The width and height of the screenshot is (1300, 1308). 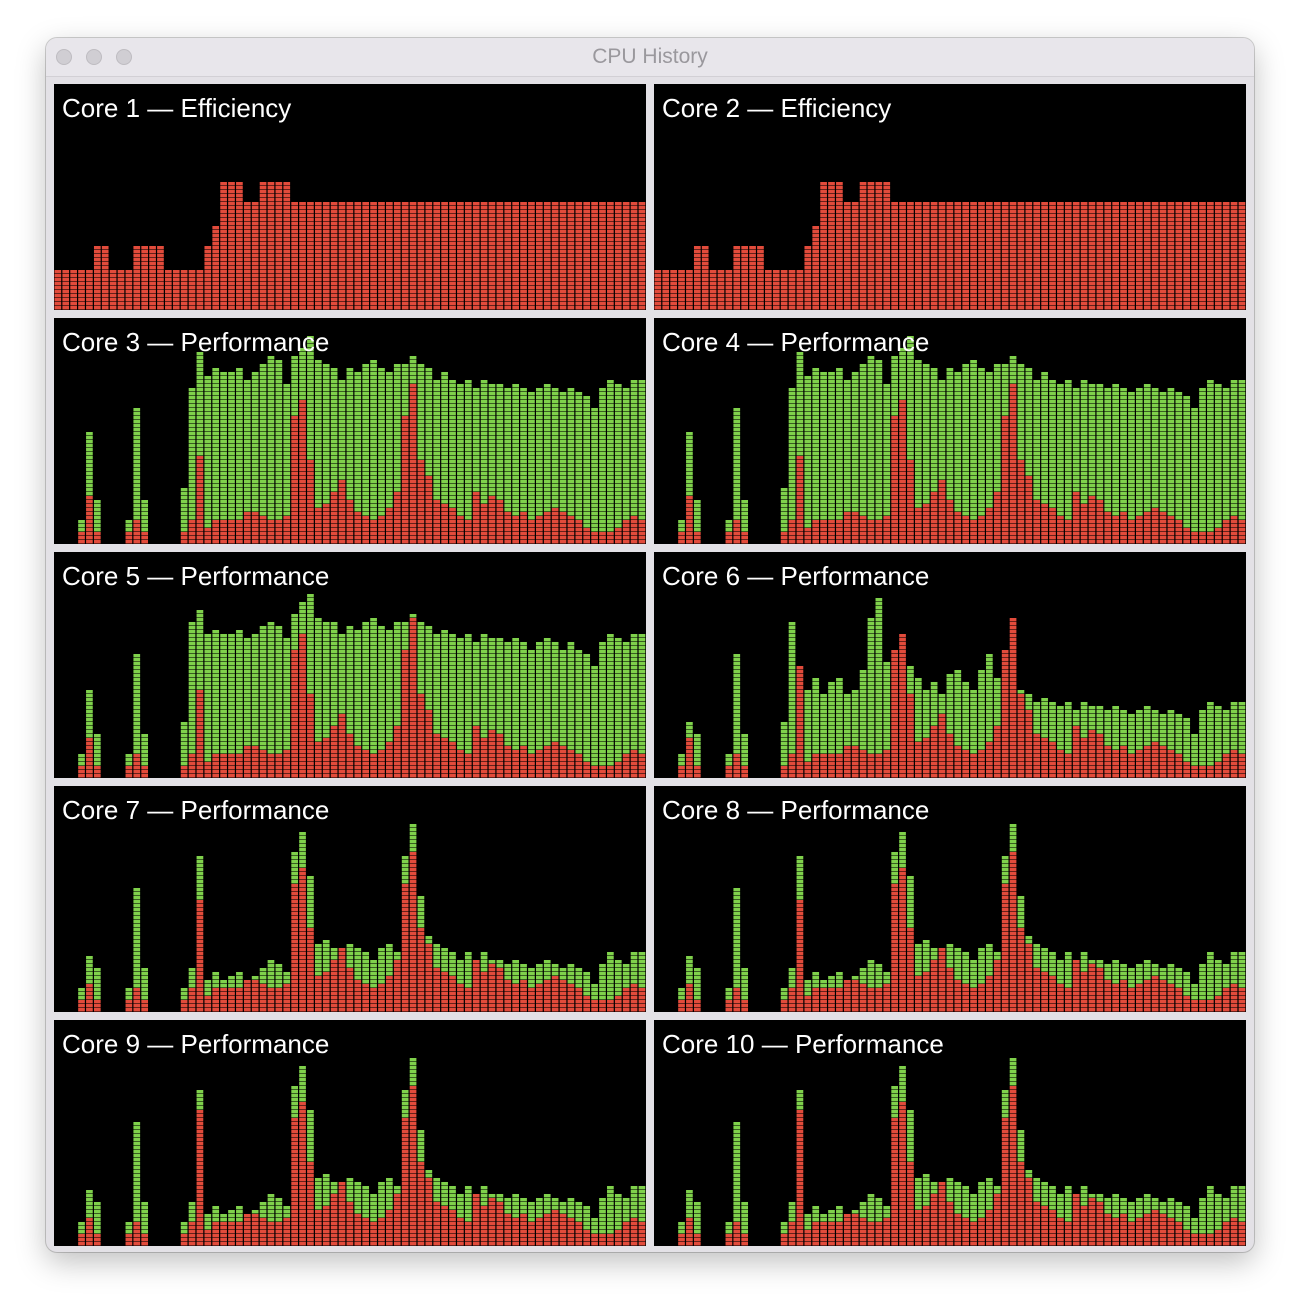 What do you see at coordinates (64, 57) in the screenshot?
I see `close-button` at bounding box center [64, 57].